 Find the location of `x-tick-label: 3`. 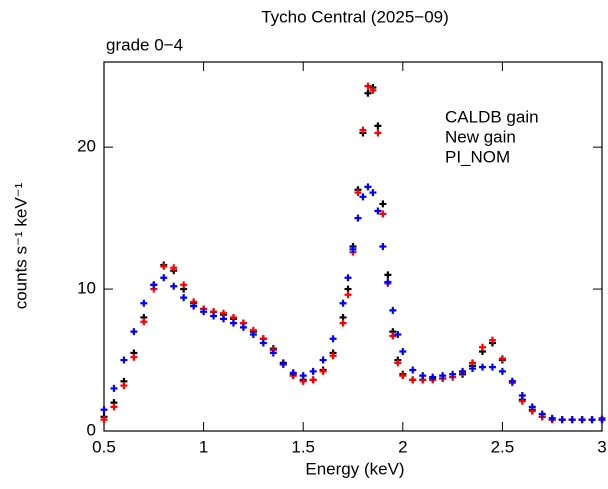

x-tick-label: 3 is located at coordinates (601, 446).